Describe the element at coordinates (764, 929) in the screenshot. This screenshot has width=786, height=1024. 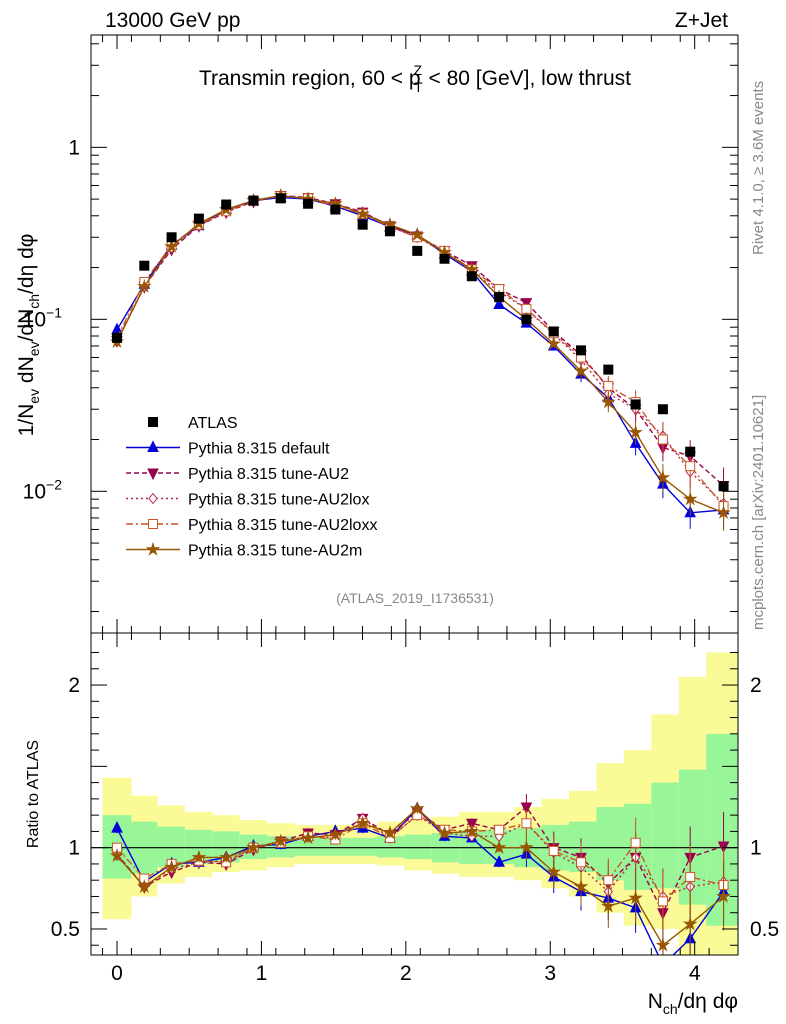
I see `ratio-ytick-label-right: 0.5` at that location.